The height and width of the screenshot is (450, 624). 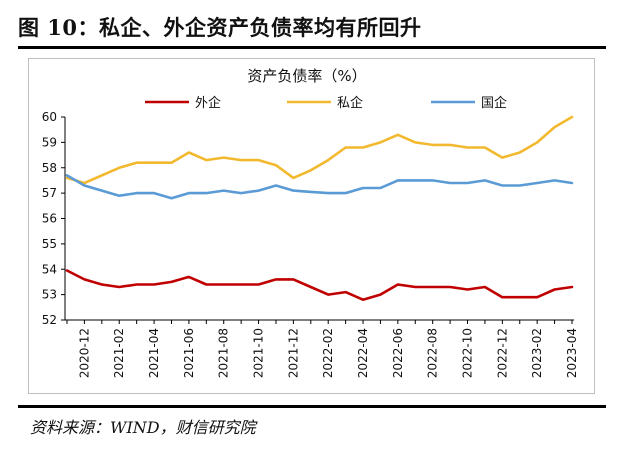 I want to click on x-tick-label: 2022-12, so click(x=502, y=353).